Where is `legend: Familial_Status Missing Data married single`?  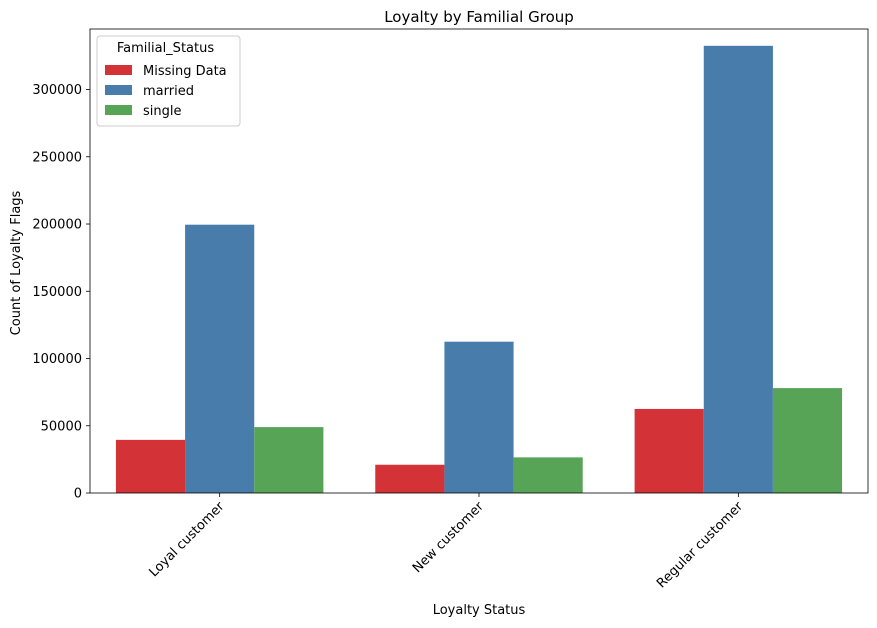
legend: Familial_Status Missing Data married single is located at coordinates (168, 81).